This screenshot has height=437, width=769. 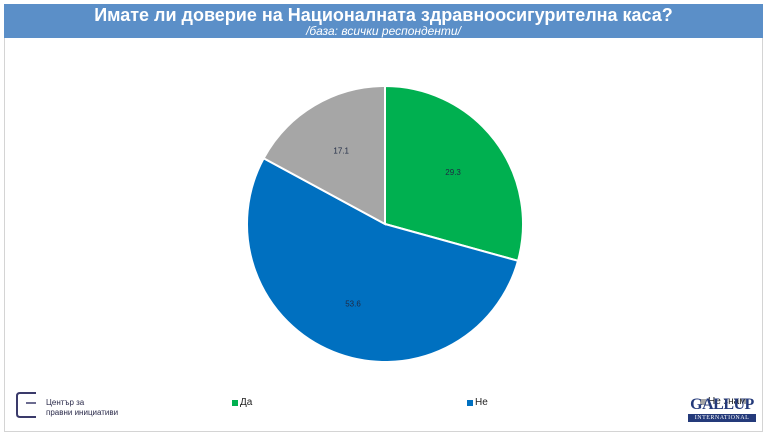 I want to click on legend-label-yes: Да, so click(x=246, y=402).